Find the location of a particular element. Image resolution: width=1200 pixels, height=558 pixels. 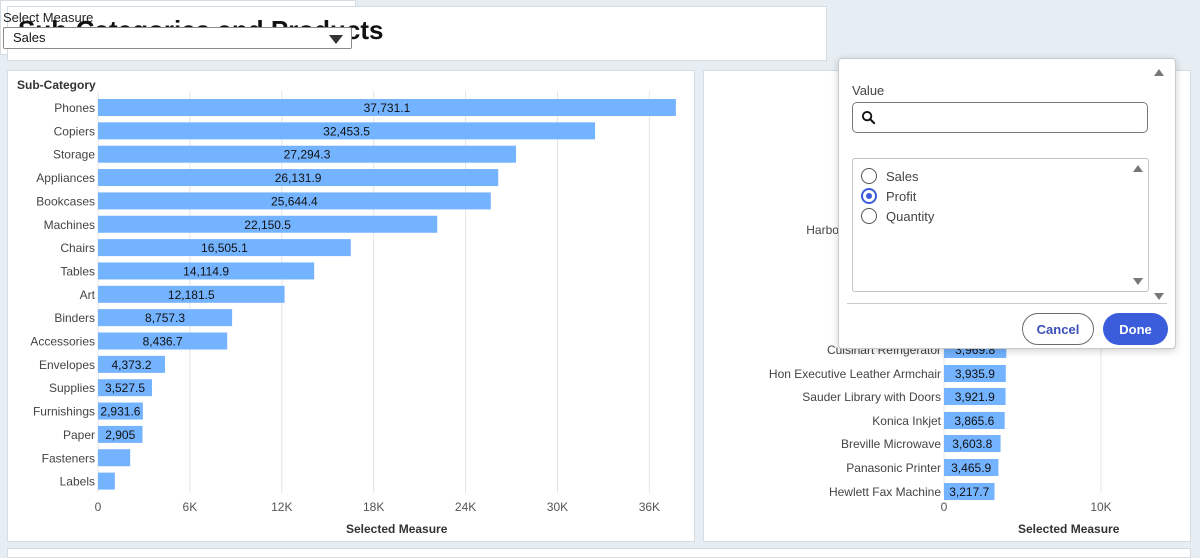

cancel-button: Cancel is located at coordinates (1058, 329).